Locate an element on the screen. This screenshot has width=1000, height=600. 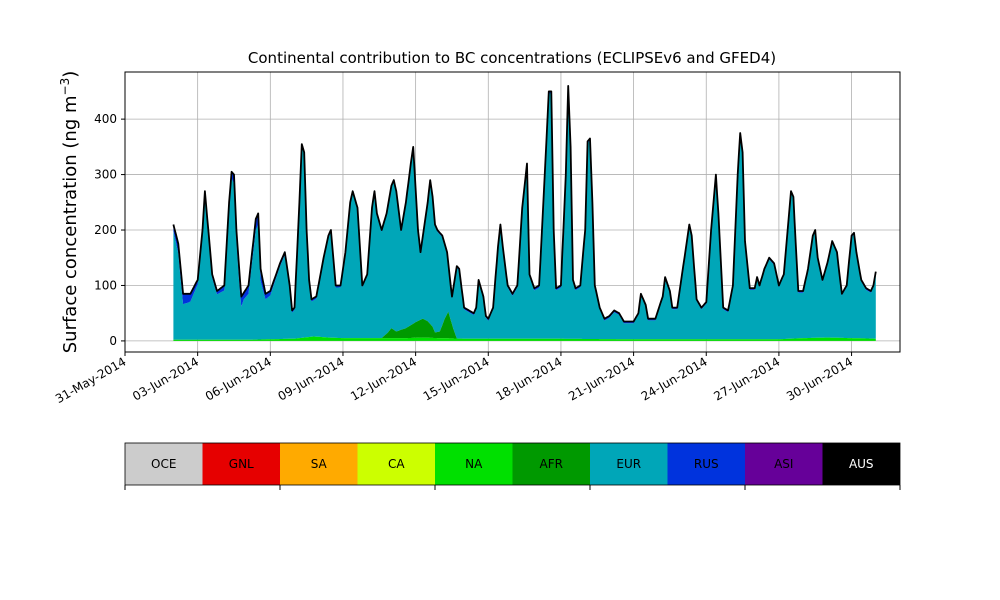
legend-swatch-oce is located at coordinates (164, 464).